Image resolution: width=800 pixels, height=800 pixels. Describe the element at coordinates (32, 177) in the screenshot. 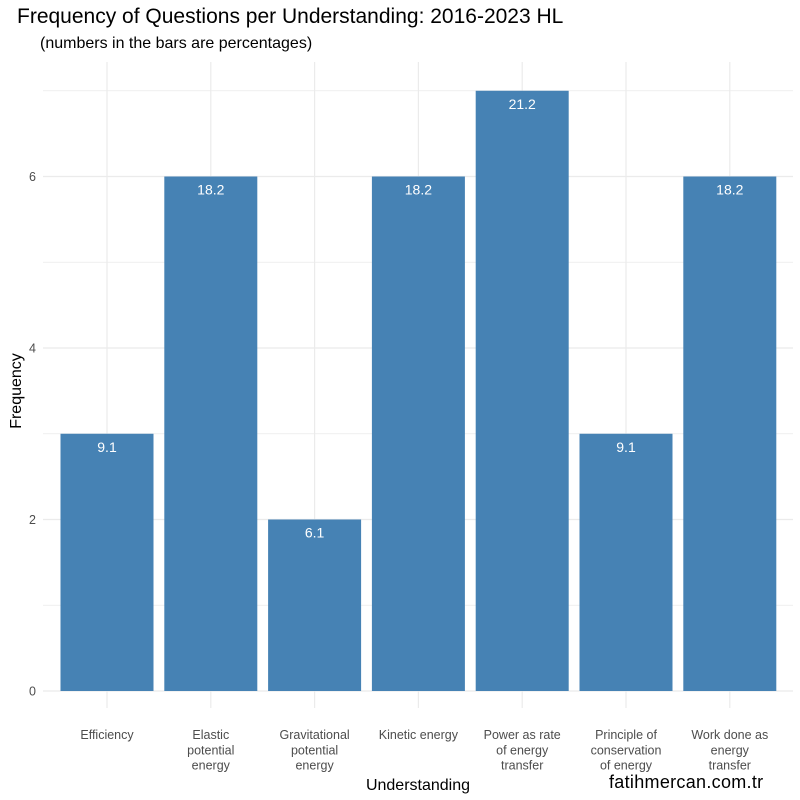

I see `y-tick-label: 6` at that location.